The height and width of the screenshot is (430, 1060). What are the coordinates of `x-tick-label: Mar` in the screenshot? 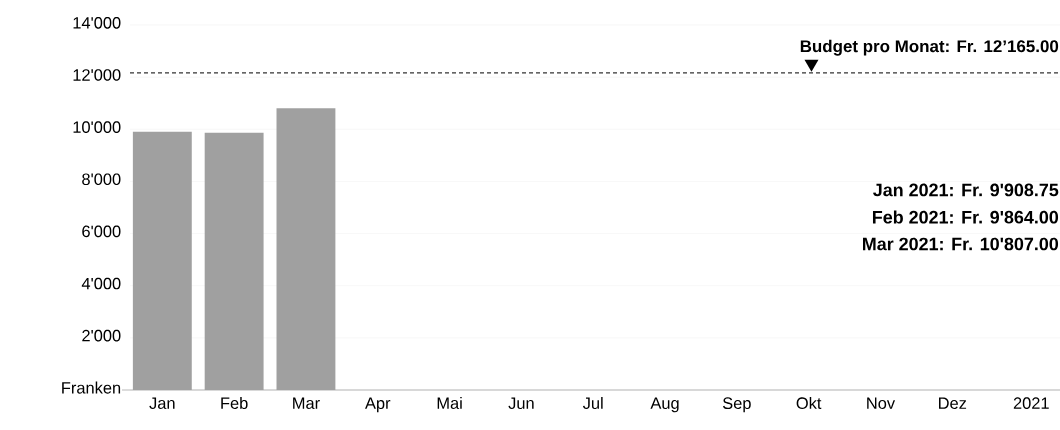 It's located at (306, 403).